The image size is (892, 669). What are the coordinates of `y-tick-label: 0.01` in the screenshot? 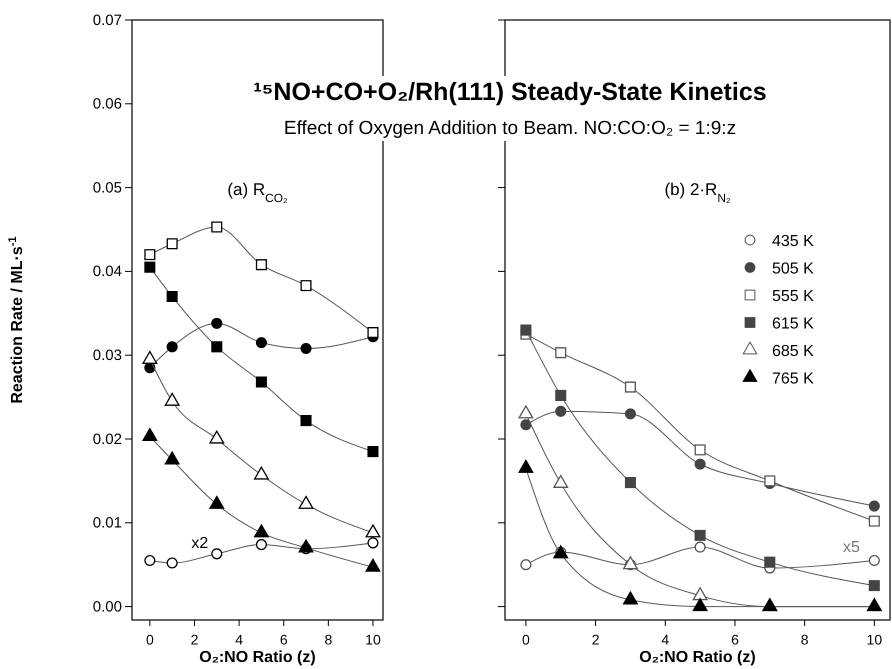 It's located at (107, 523).